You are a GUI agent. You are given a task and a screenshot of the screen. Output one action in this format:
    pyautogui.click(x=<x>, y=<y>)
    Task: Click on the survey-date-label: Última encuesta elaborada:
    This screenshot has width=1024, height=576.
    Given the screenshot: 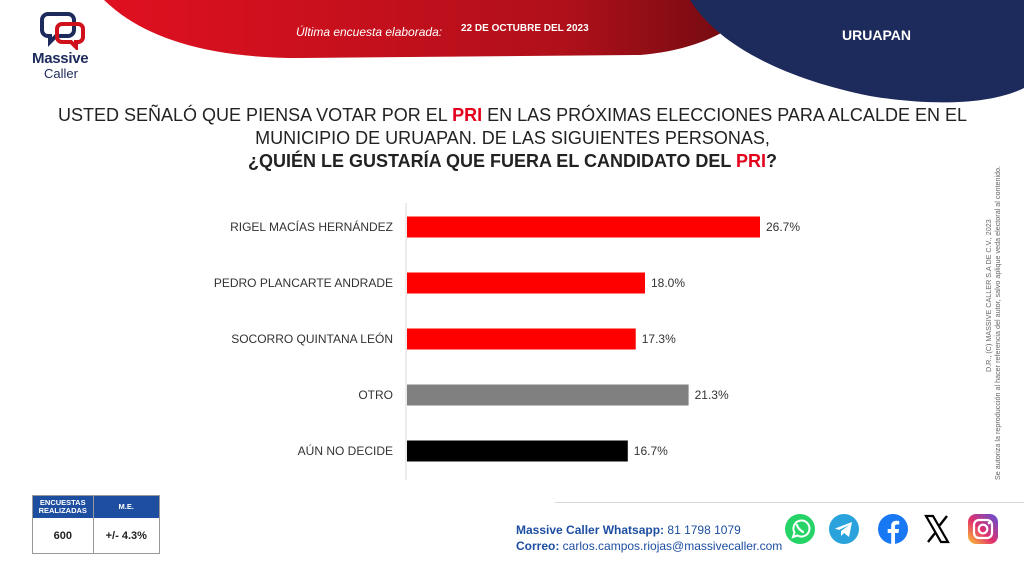 What is the action you would take?
    pyautogui.click(x=369, y=32)
    